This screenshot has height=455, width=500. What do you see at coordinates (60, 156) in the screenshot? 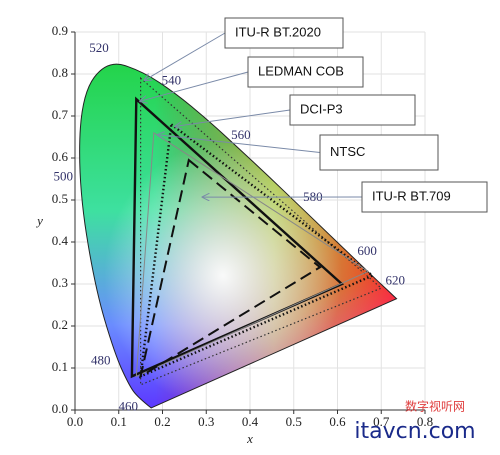
I see `y-tick-label: 0.6` at bounding box center [60, 156].